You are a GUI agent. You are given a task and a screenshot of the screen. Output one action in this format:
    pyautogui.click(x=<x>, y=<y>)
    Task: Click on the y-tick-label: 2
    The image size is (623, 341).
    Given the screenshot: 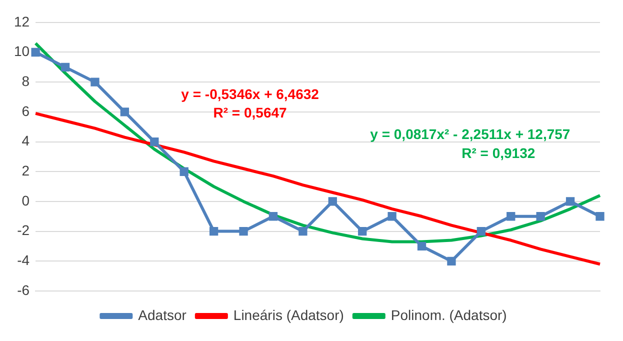 What is the action you would take?
    pyautogui.click(x=26, y=170)
    